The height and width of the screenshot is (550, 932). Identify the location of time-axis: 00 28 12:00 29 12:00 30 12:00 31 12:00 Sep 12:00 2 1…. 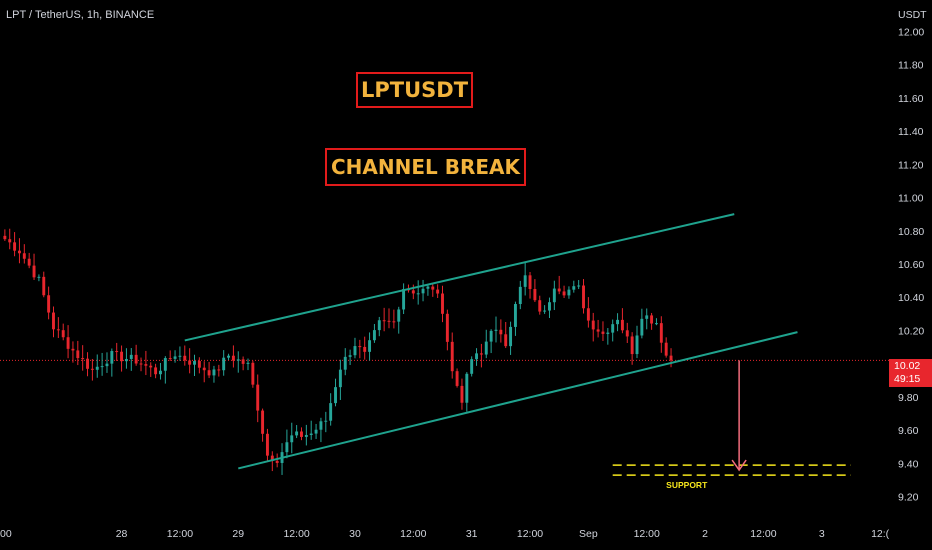
(445, 534).